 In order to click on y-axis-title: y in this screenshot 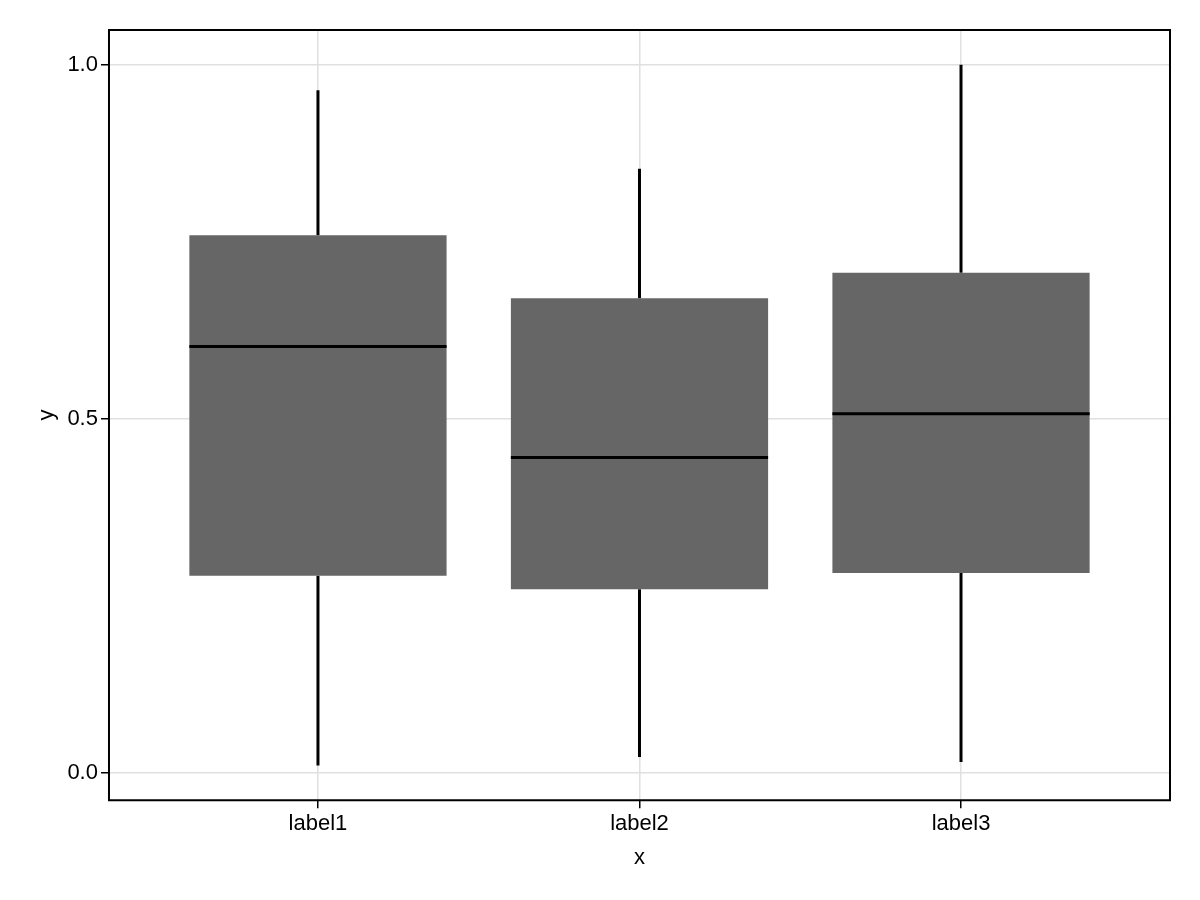, I will do `click(46, 415)`.